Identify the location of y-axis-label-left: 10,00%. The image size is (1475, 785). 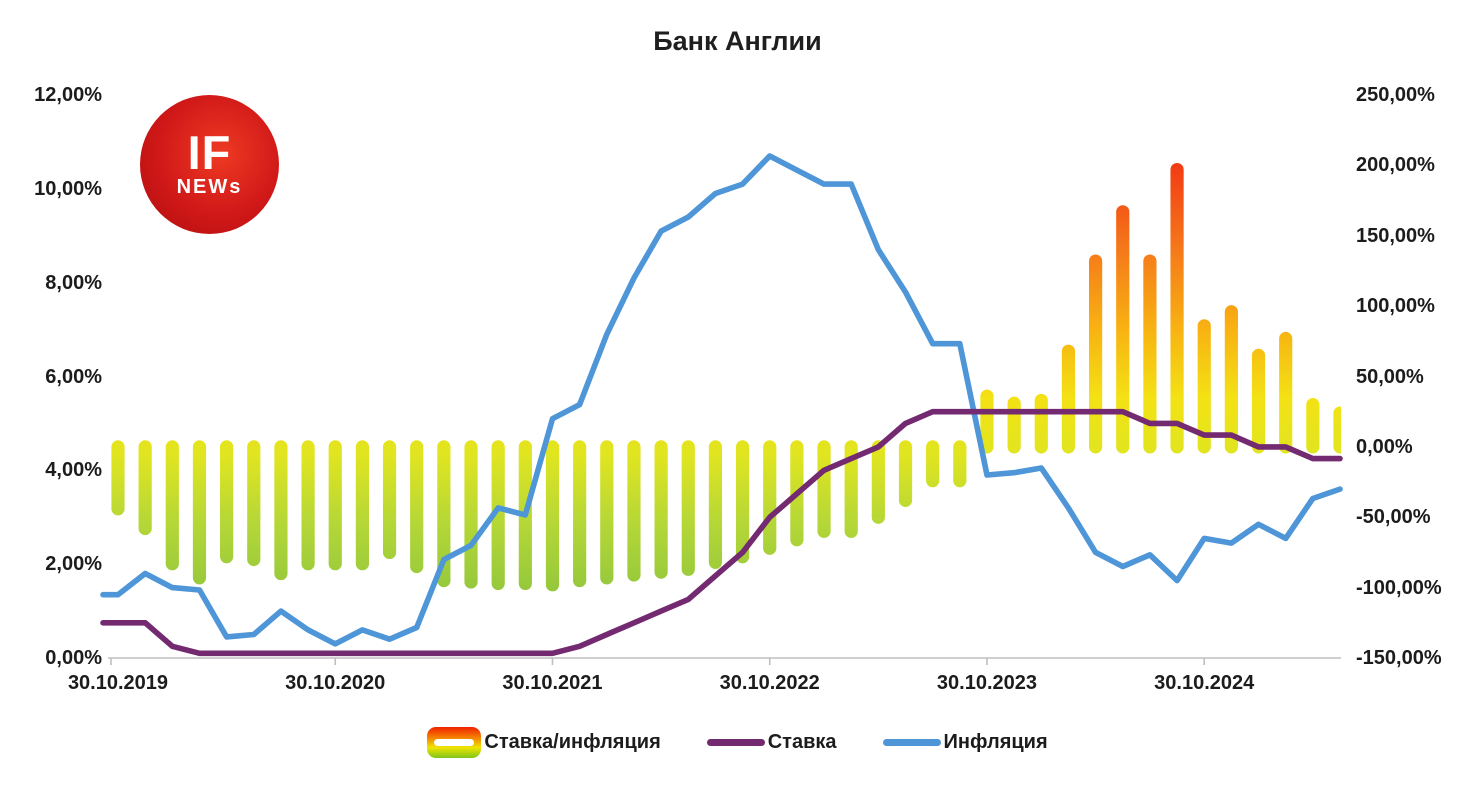
(68, 188).